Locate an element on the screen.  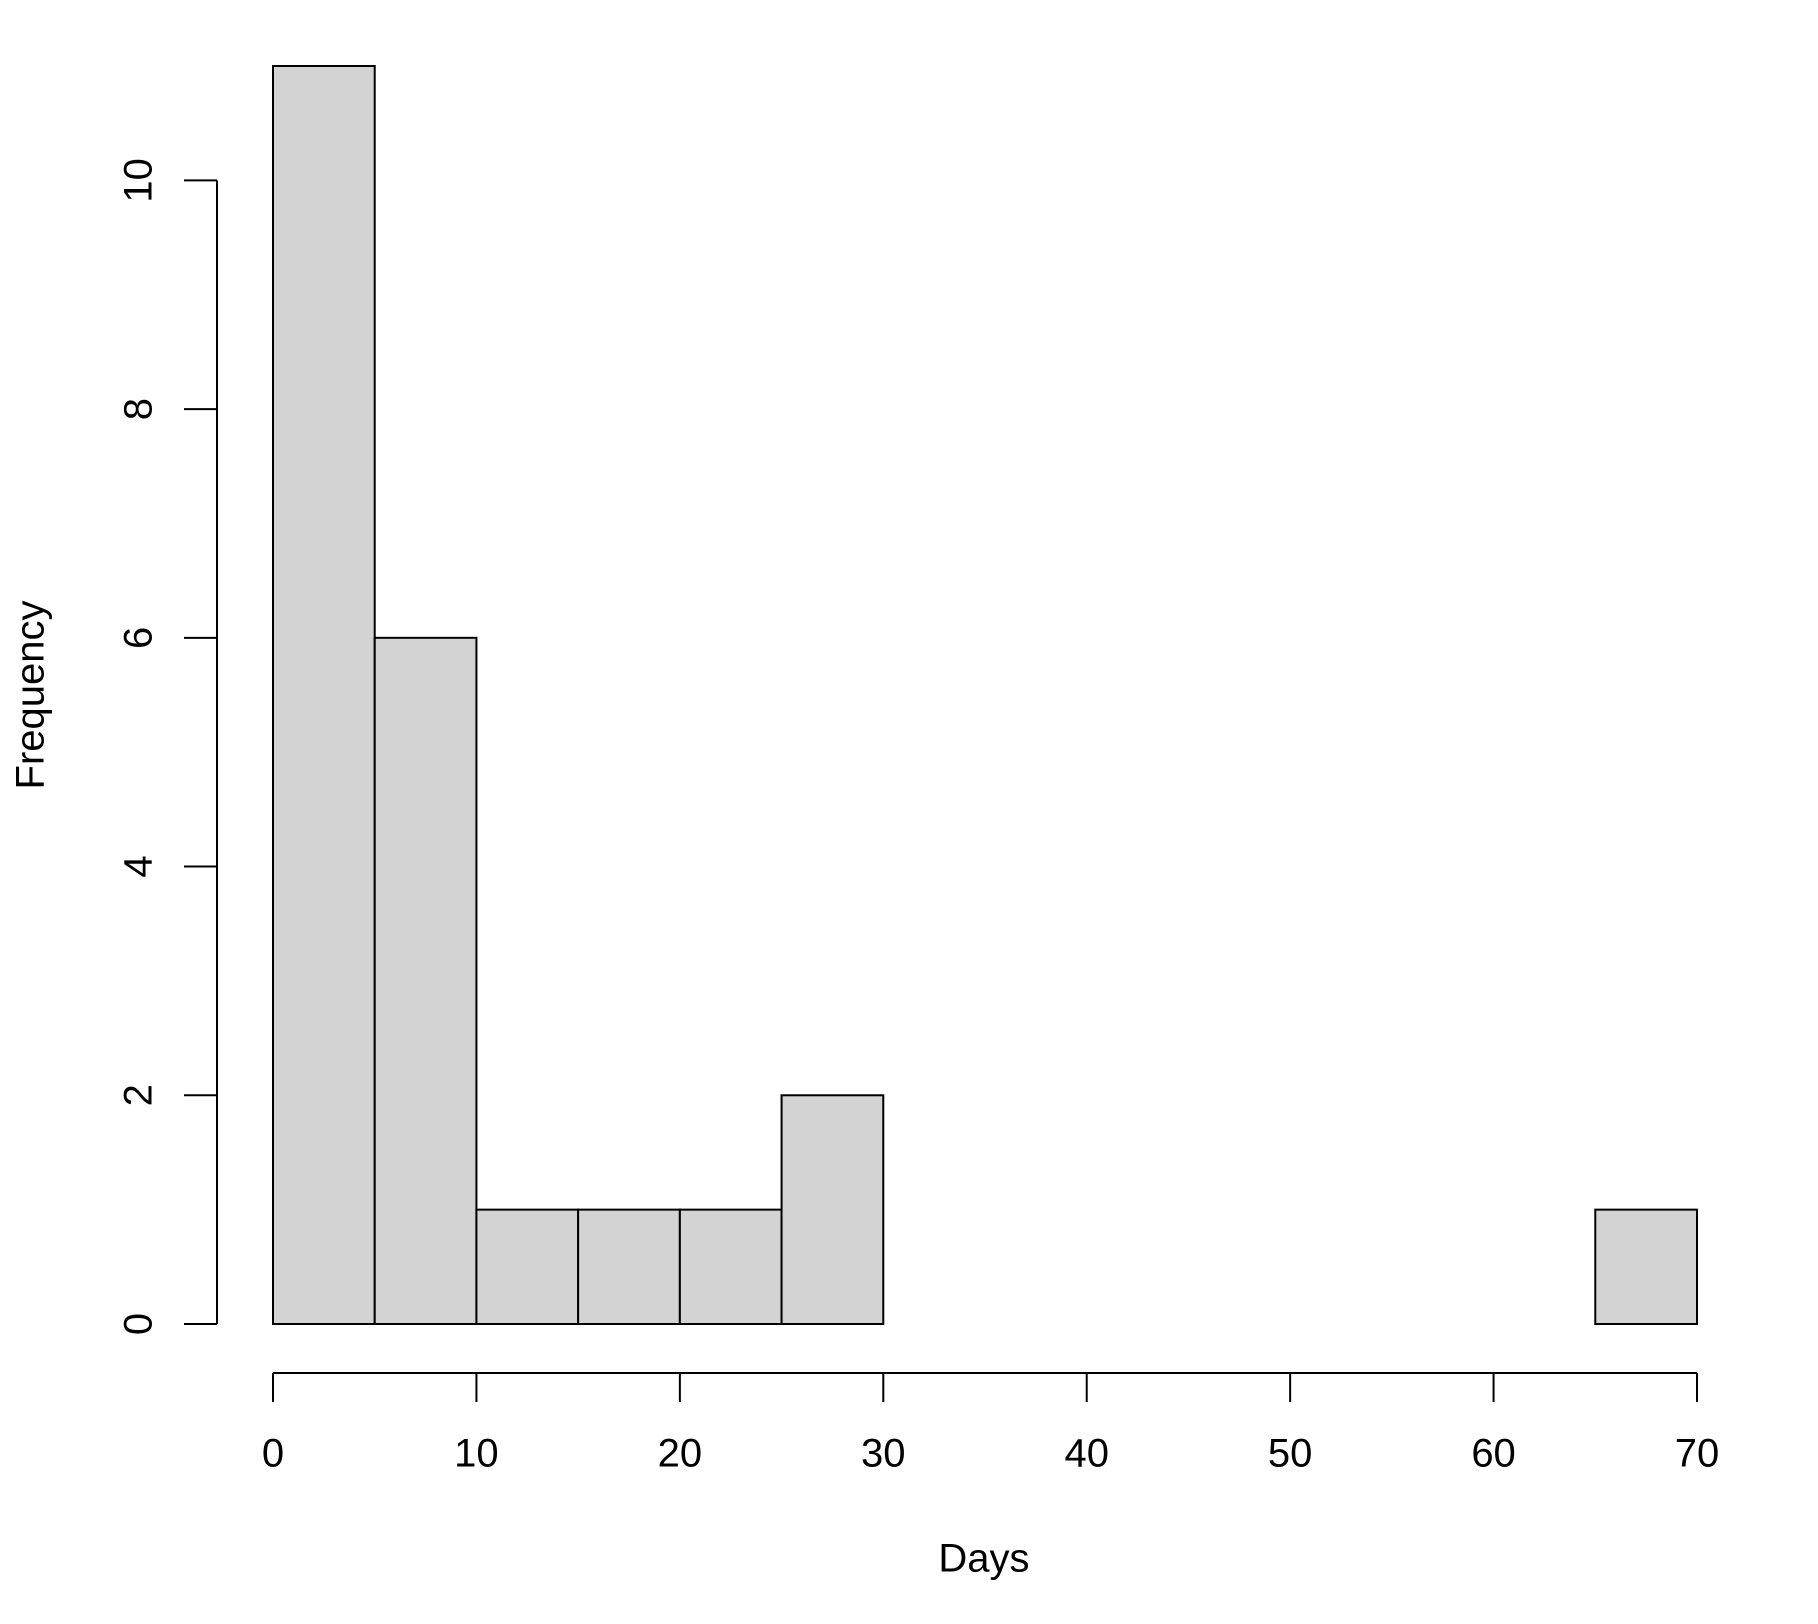
x-tick-label: 50 is located at coordinates (1290, 1454).